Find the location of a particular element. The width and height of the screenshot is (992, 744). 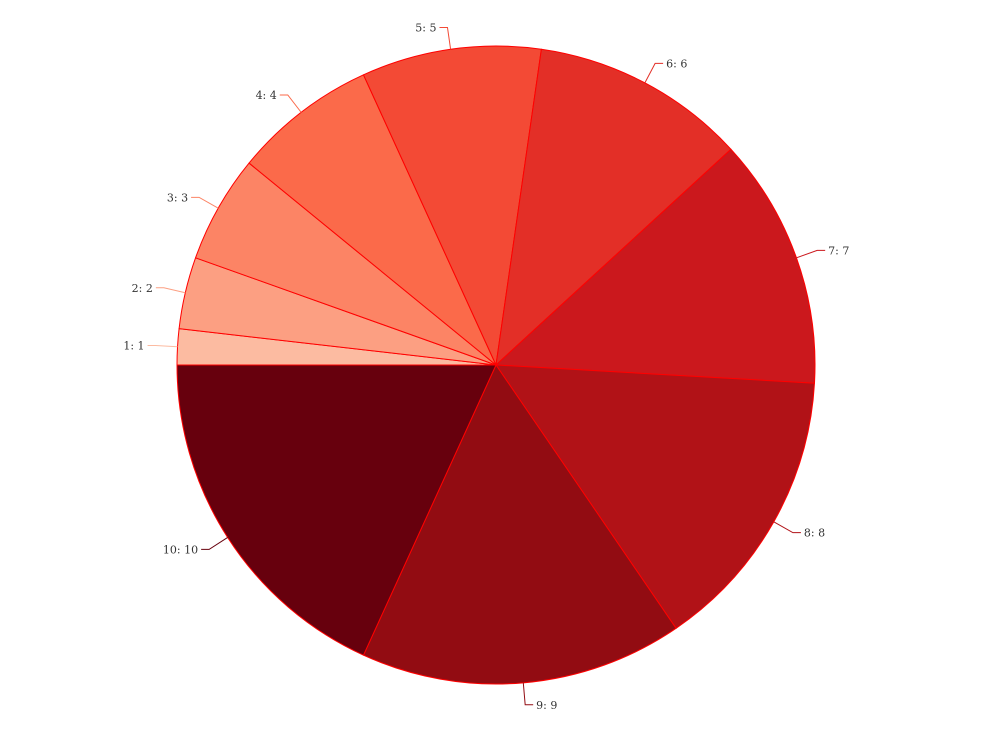

slice-label-2: 2 is located at coordinates (142, 288).